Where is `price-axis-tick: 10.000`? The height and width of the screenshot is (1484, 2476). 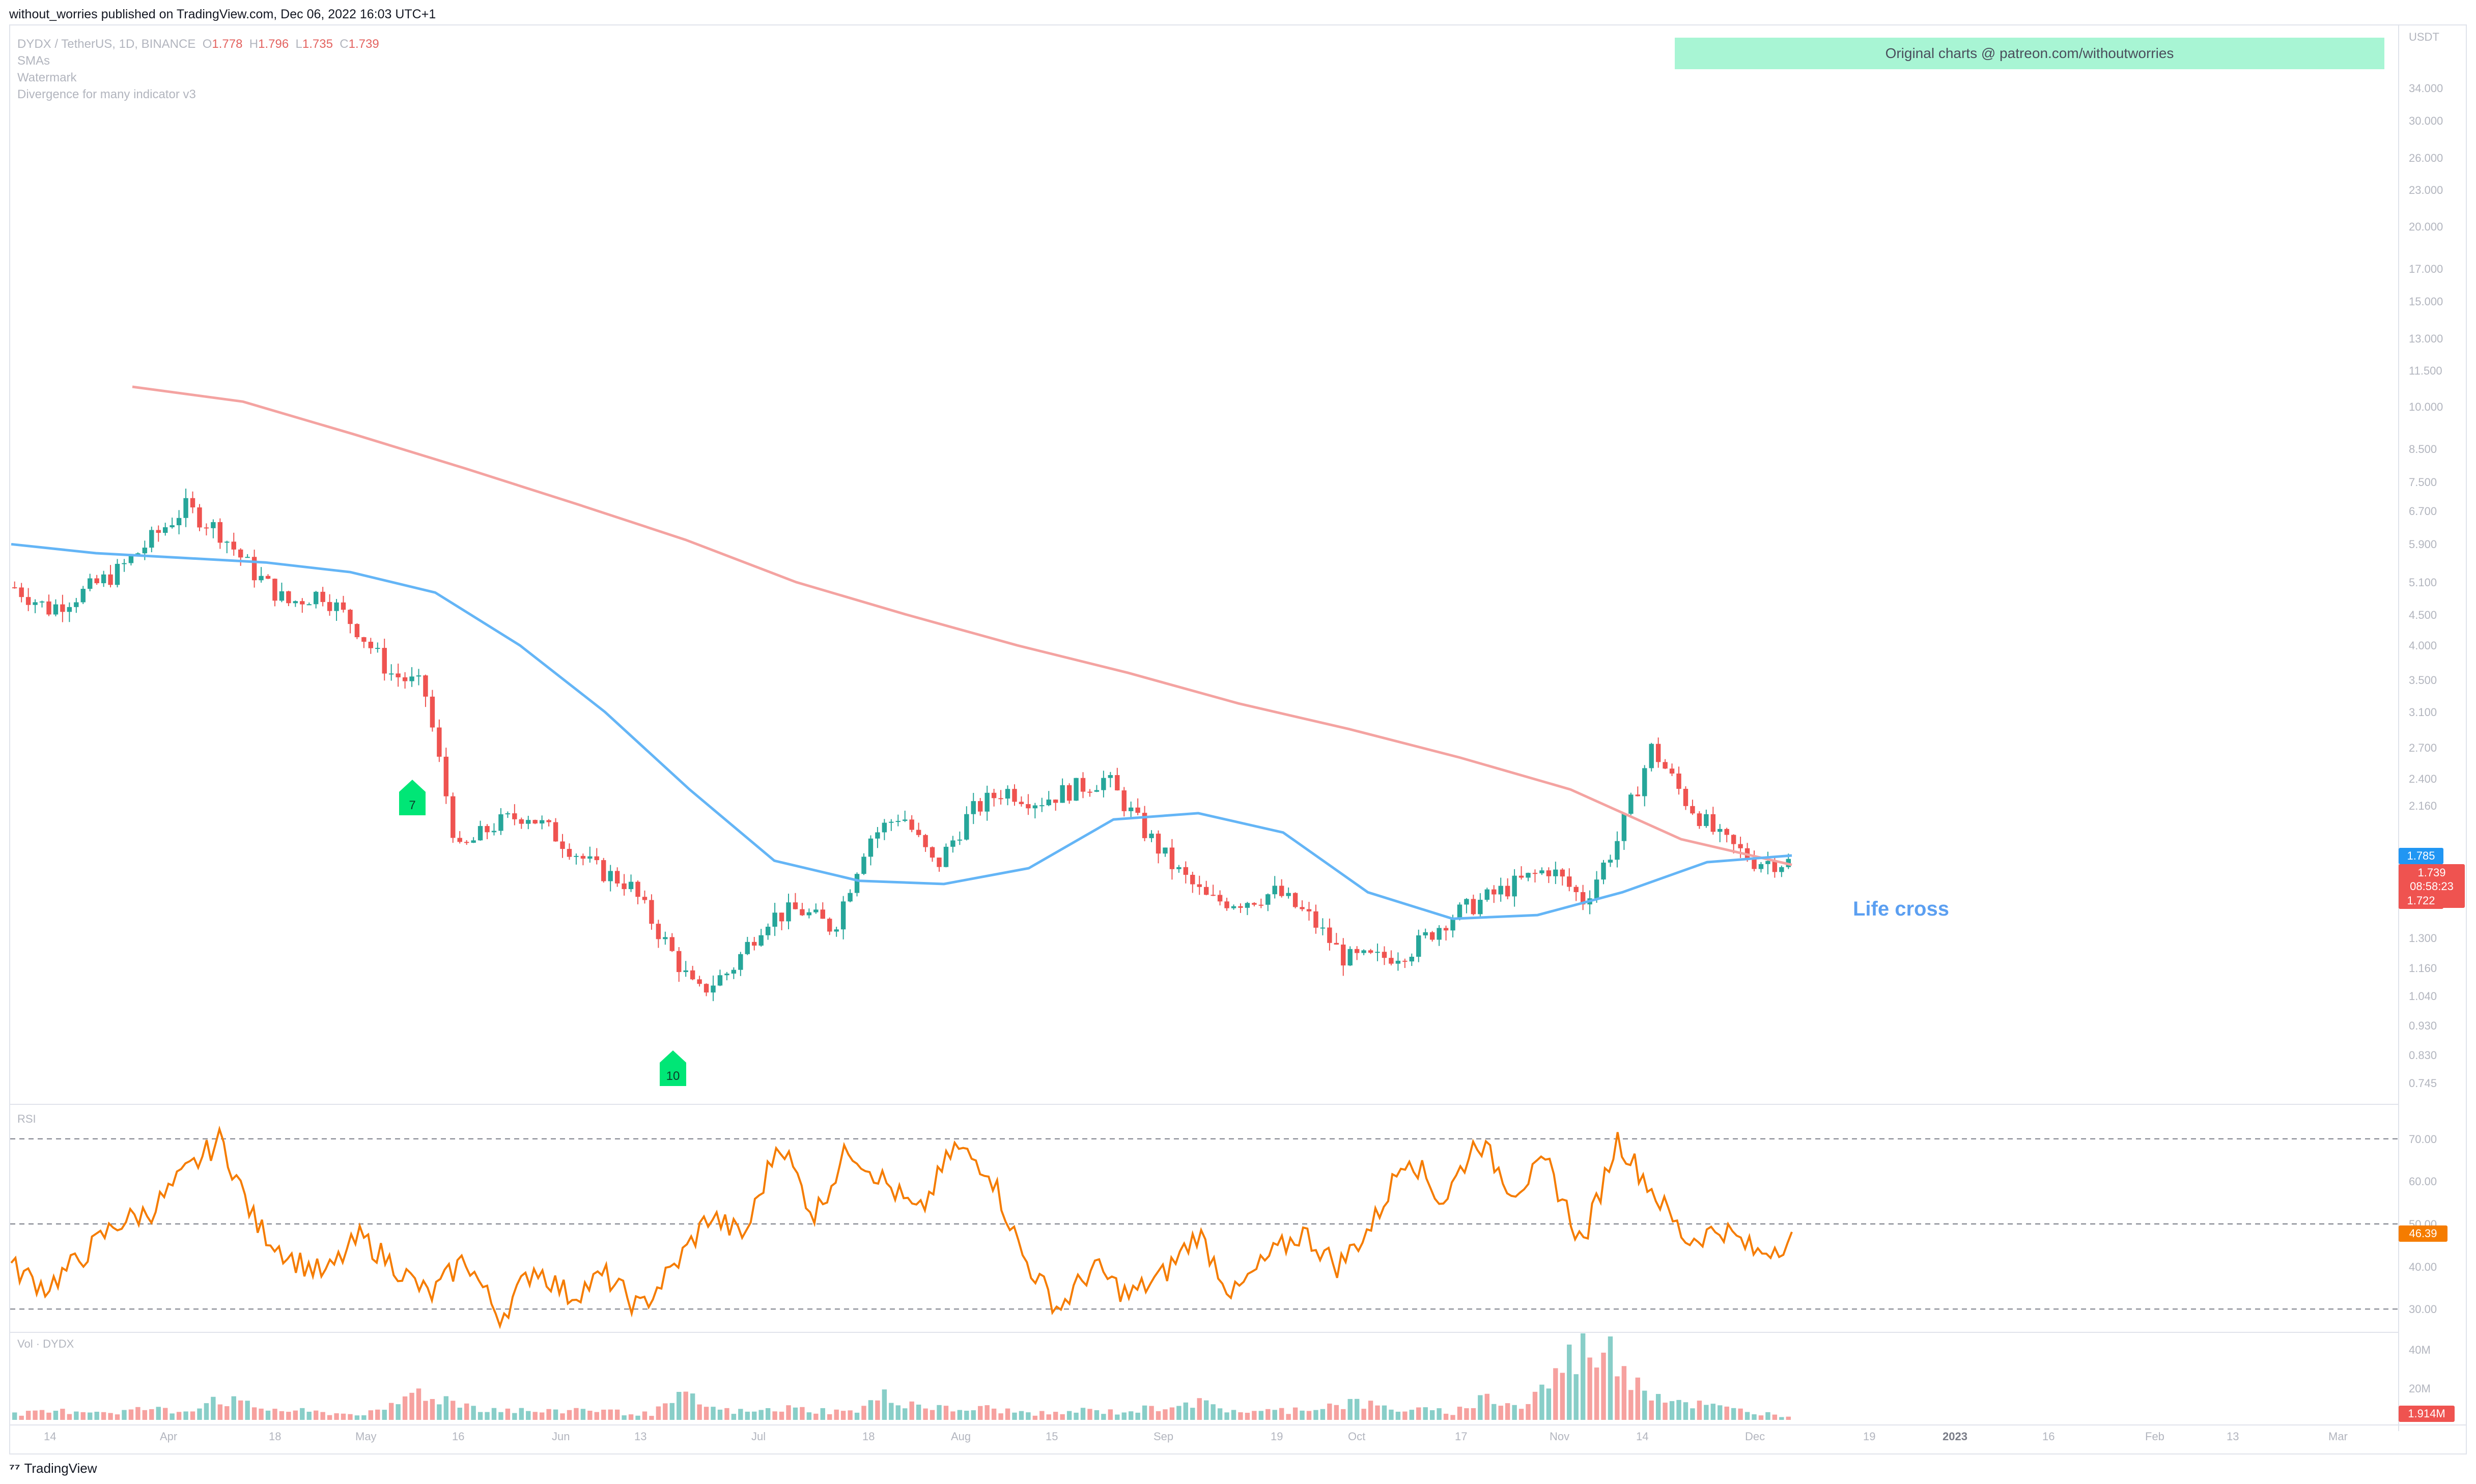
price-axis-tick: 10.000 is located at coordinates (2426, 407).